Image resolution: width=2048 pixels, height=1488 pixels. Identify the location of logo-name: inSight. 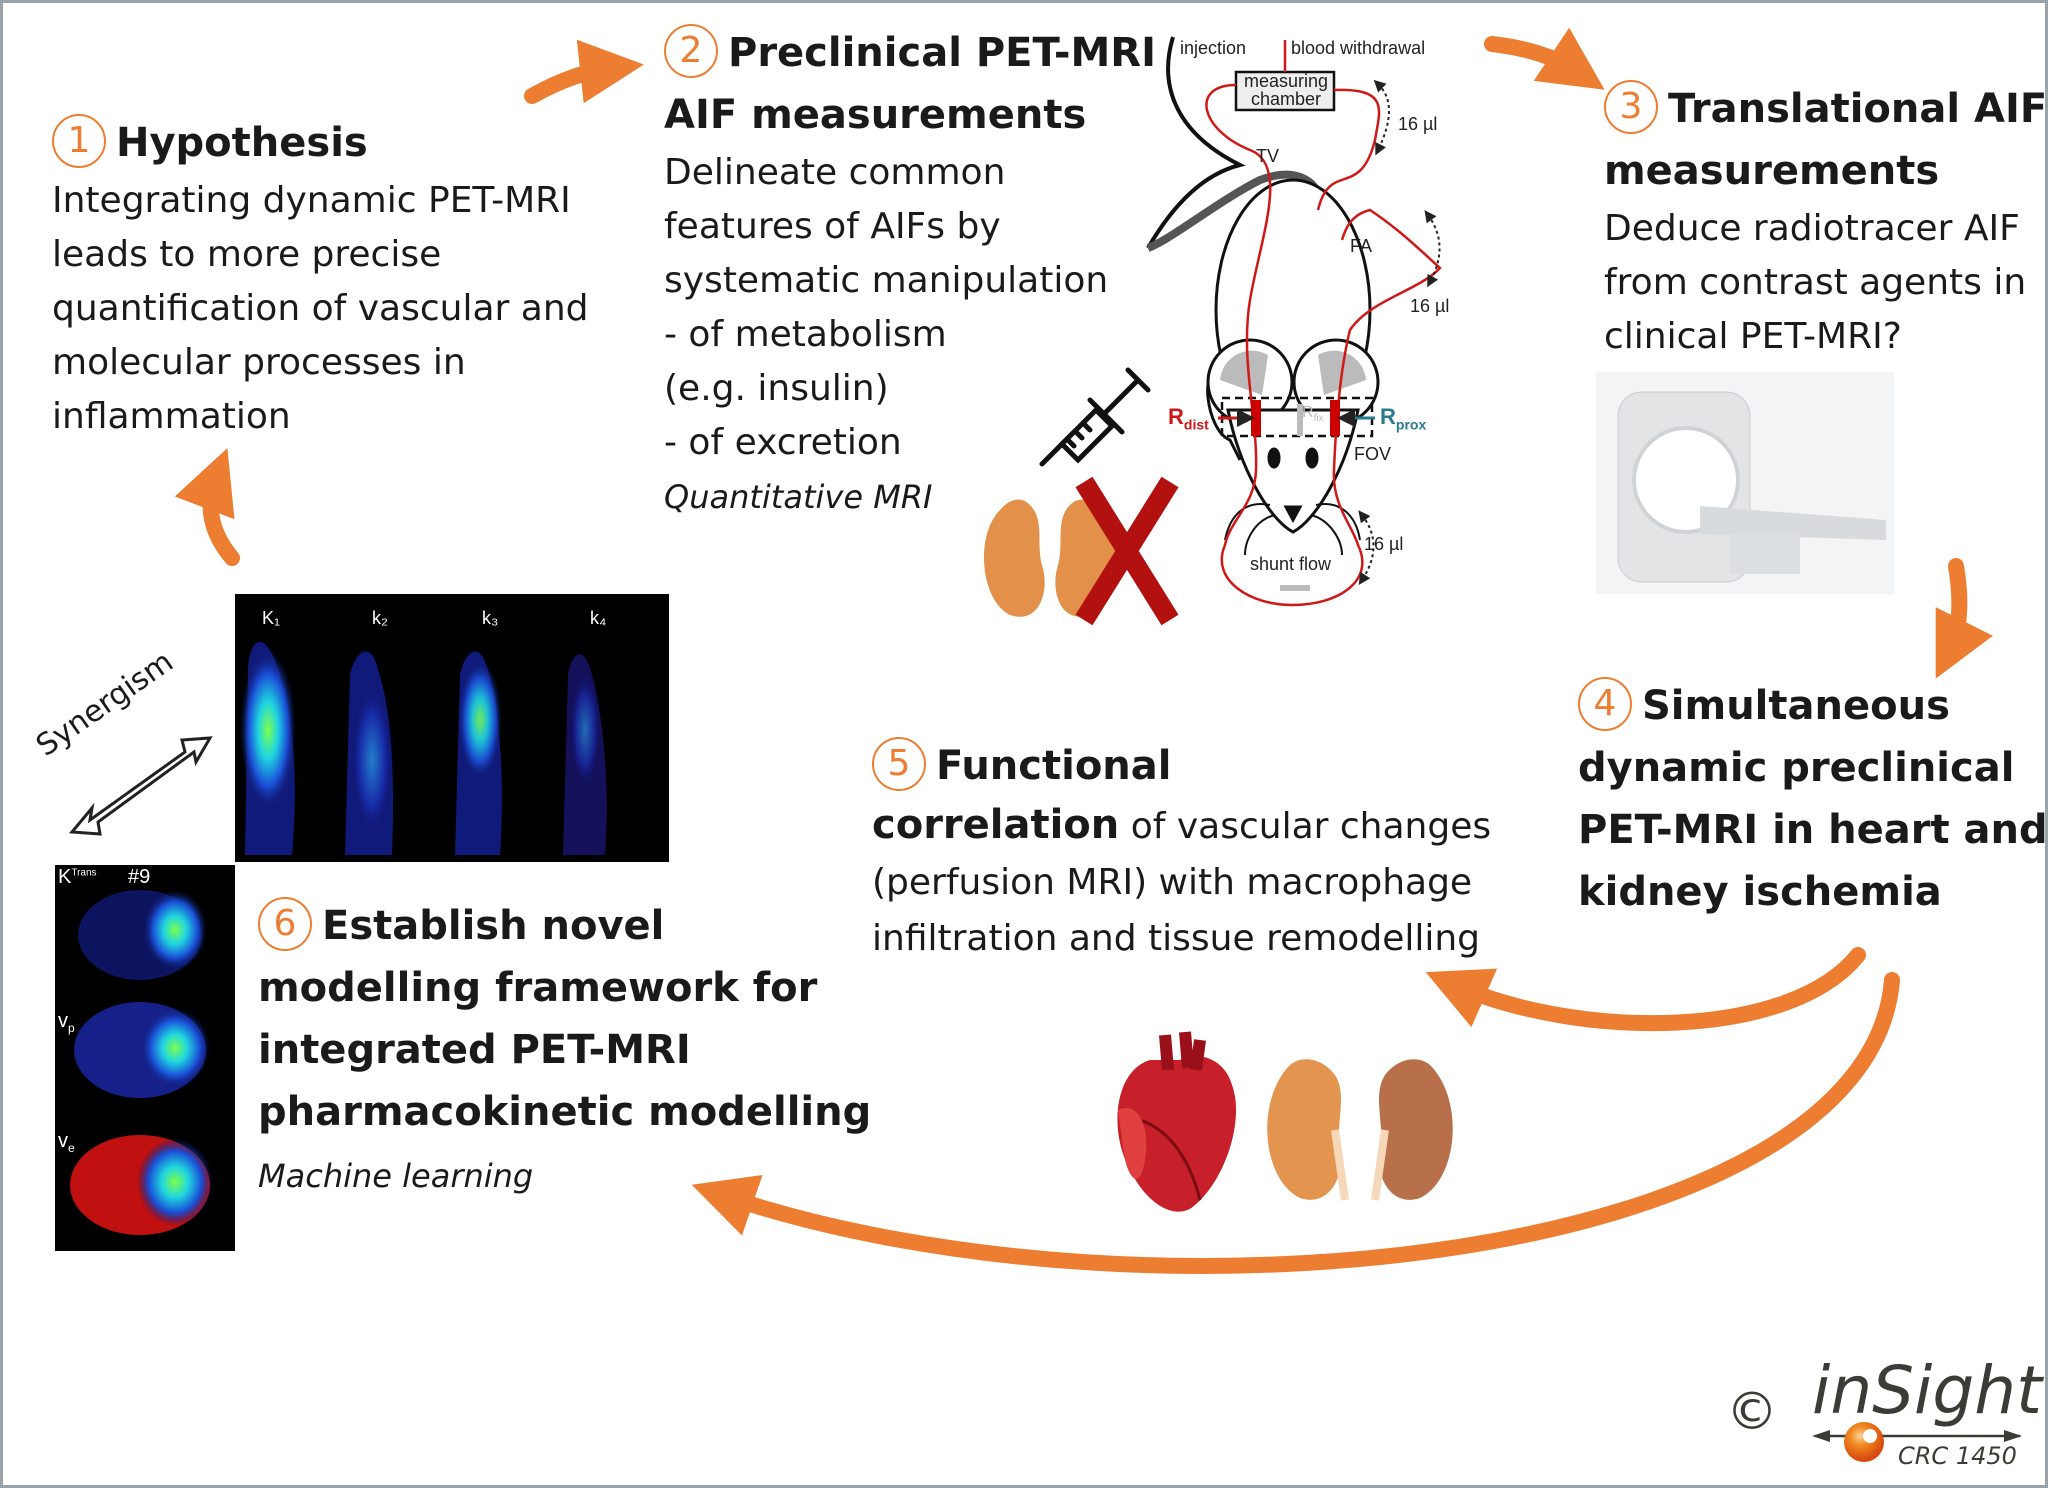
(1927, 1390).